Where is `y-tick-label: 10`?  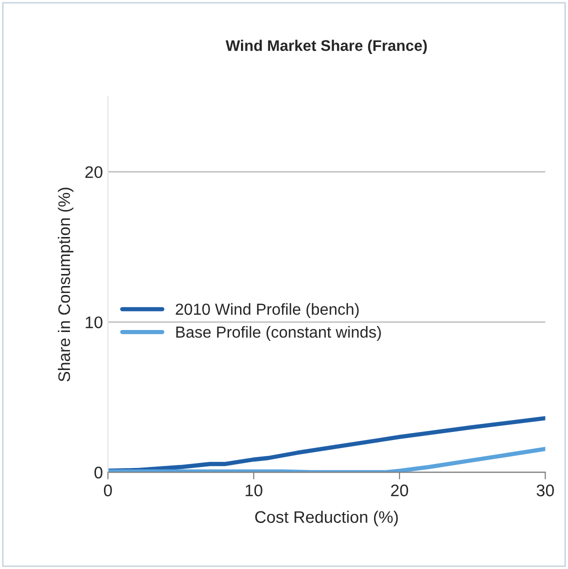 y-tick-label: 10 is located at coordinates (94, 322).